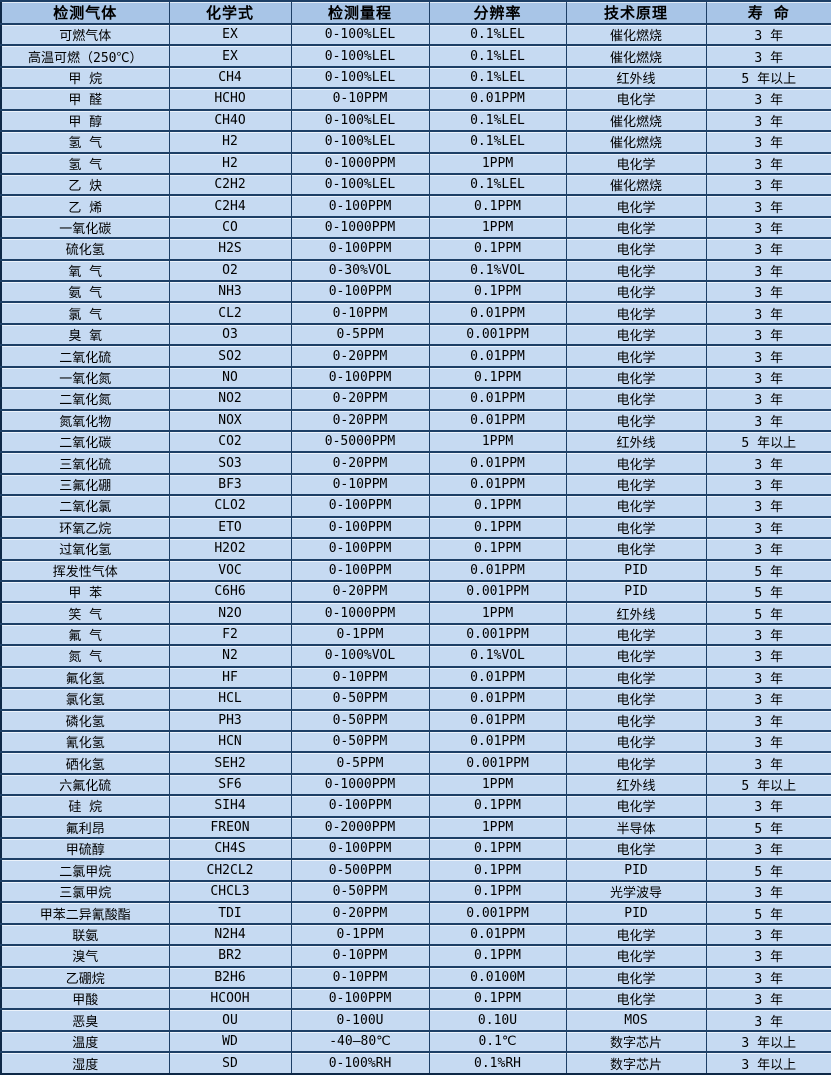 The image size is (831, 1075). Describe the element at coordinates (229, 334) in the screenshot. I see `chemical-formula-cell: O3` at that location.